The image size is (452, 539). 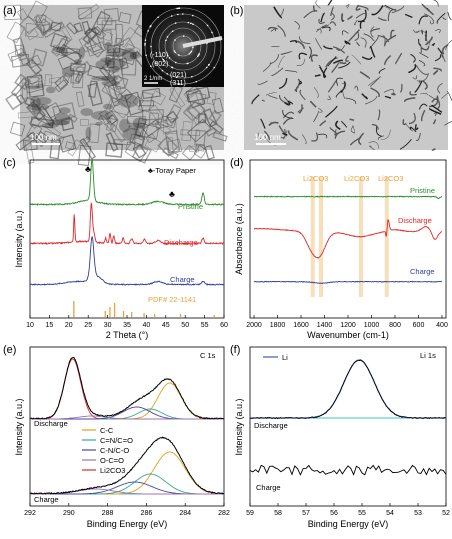 I want to click on panel-letter-a: (a), so click(x=9, y=11).